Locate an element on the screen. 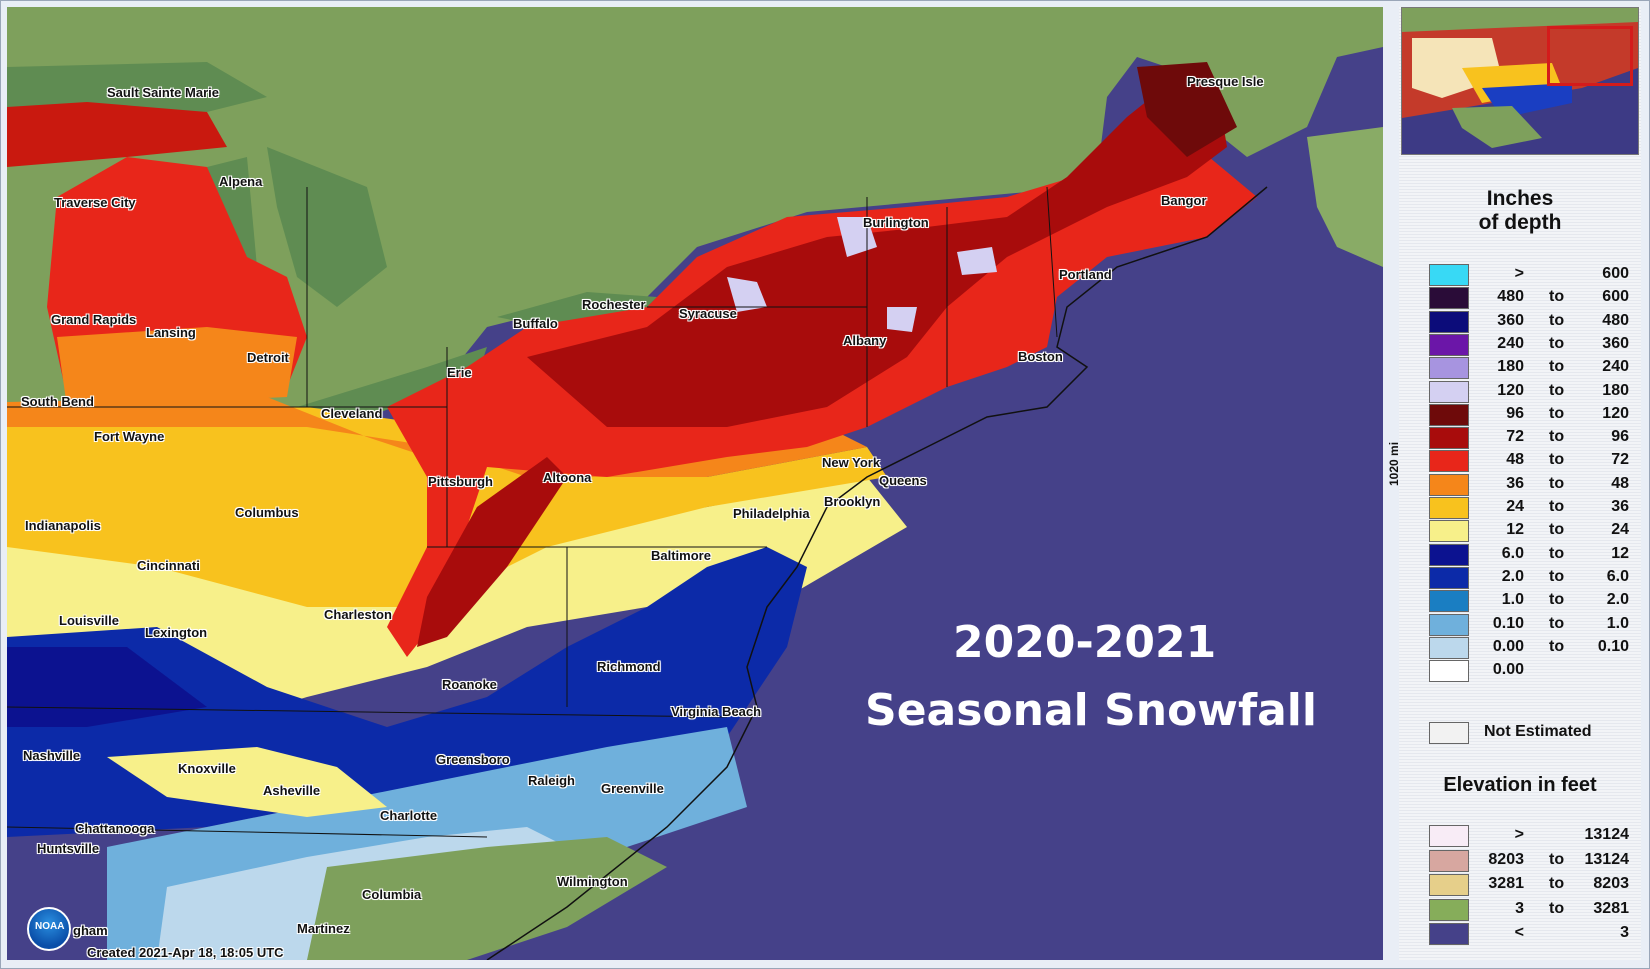 This screenshot has width=1650, height=969. snow-up-michigan is located at coordinates (117, 134).